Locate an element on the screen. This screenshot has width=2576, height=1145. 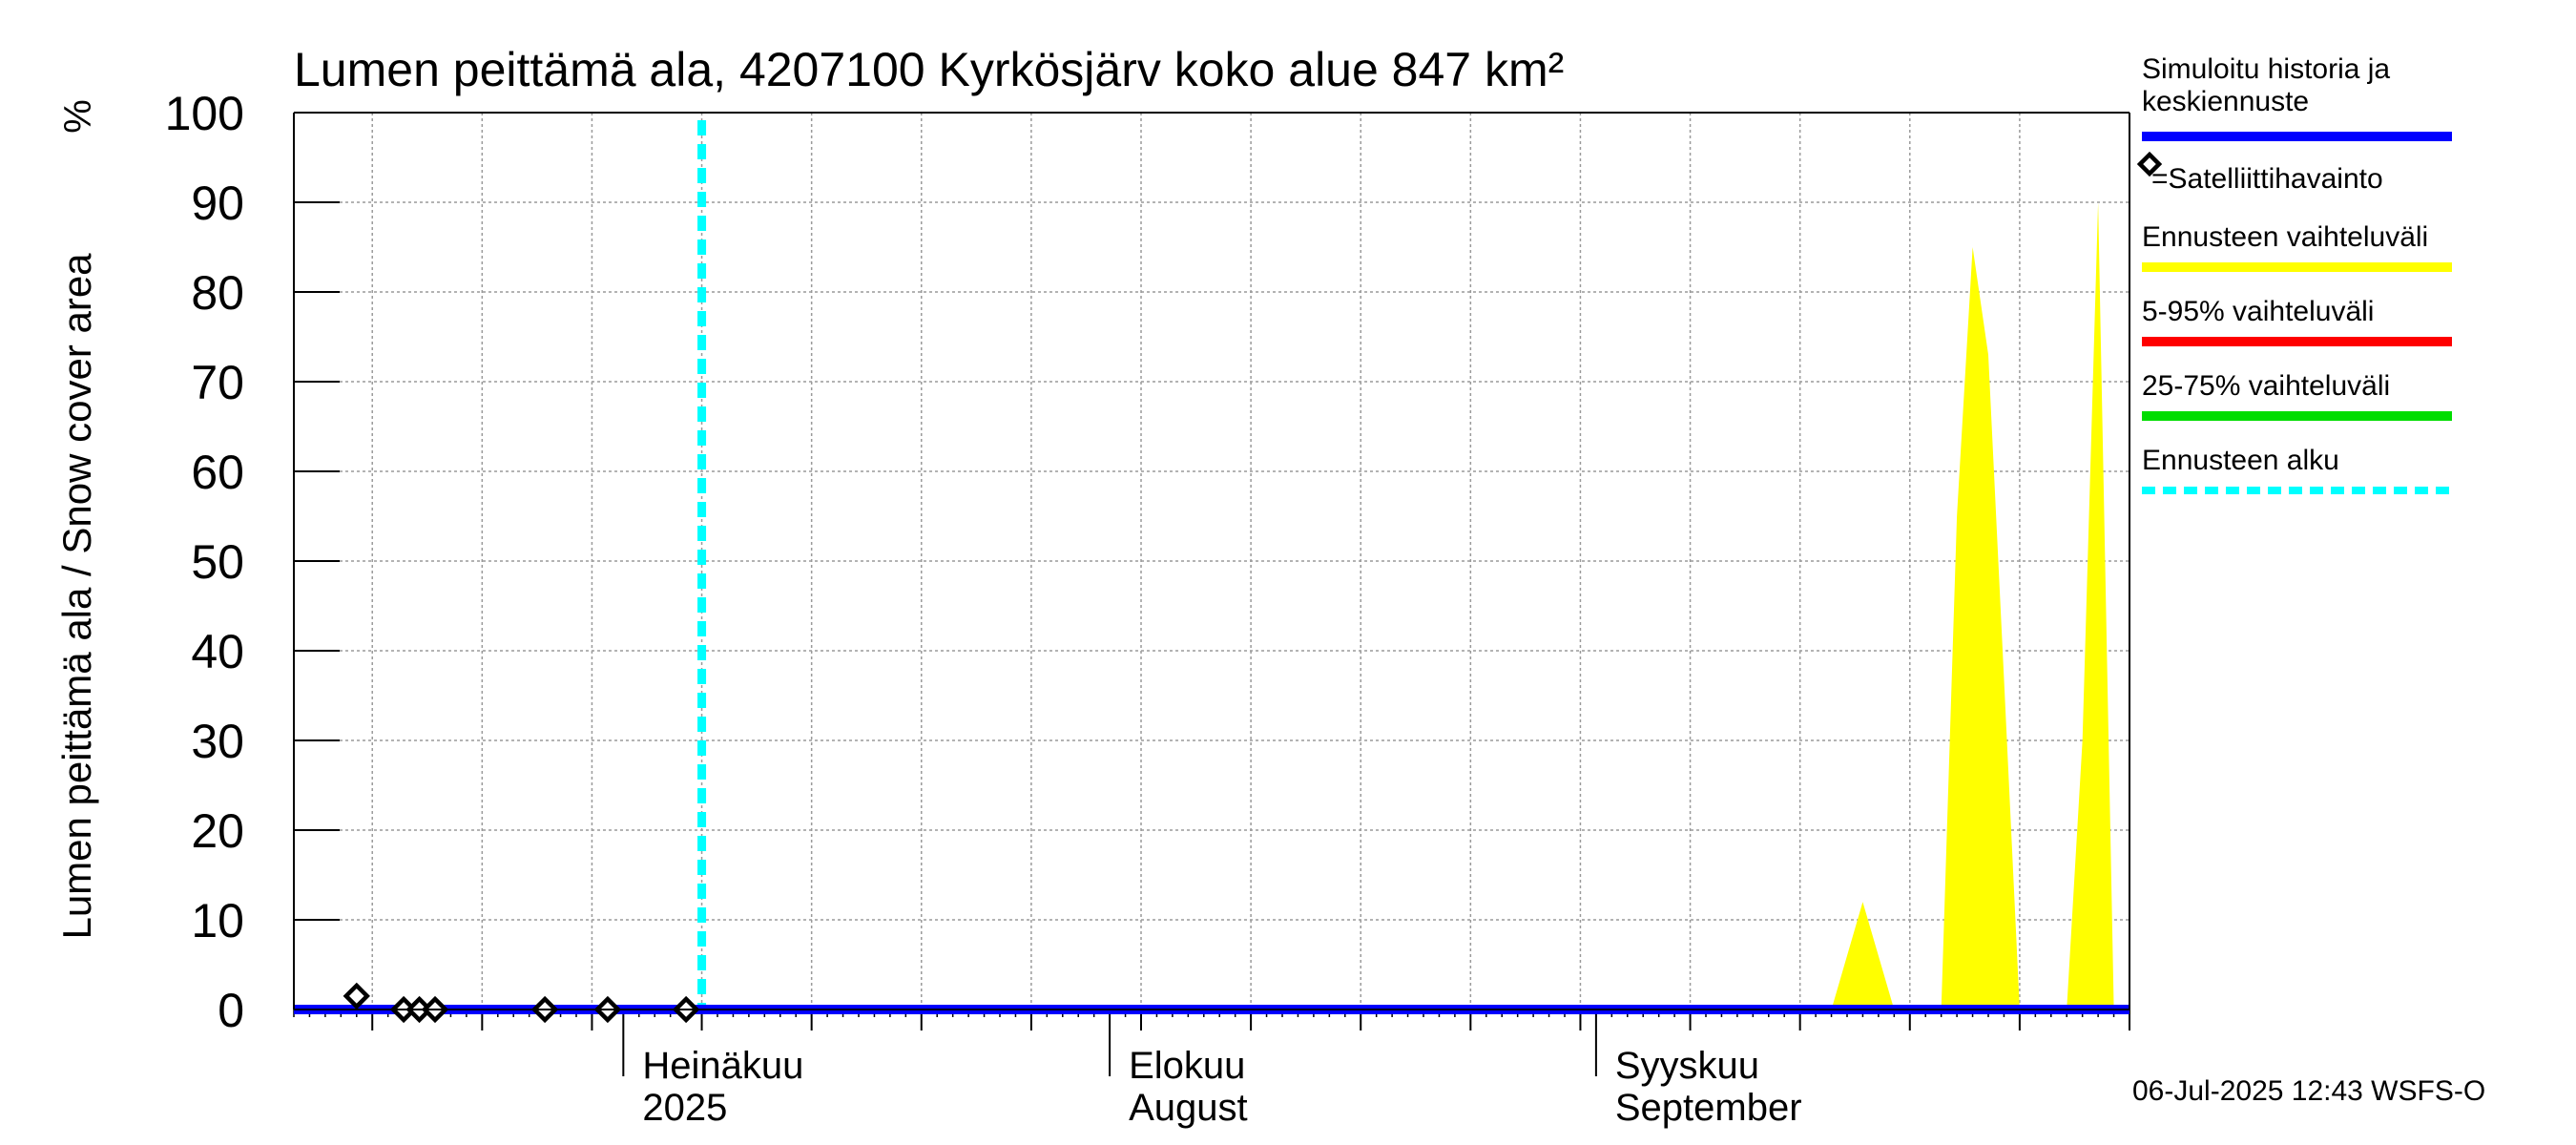
legend-label: Ennusteen alku is located at coordinates (2240, 460).